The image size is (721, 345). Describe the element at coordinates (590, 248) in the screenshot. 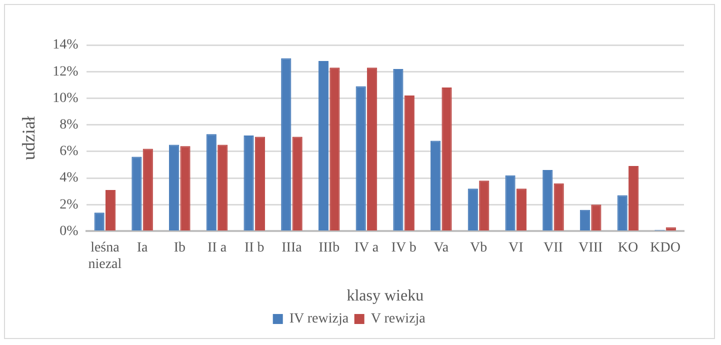

I see `x-tick-label: VIII` at that location.